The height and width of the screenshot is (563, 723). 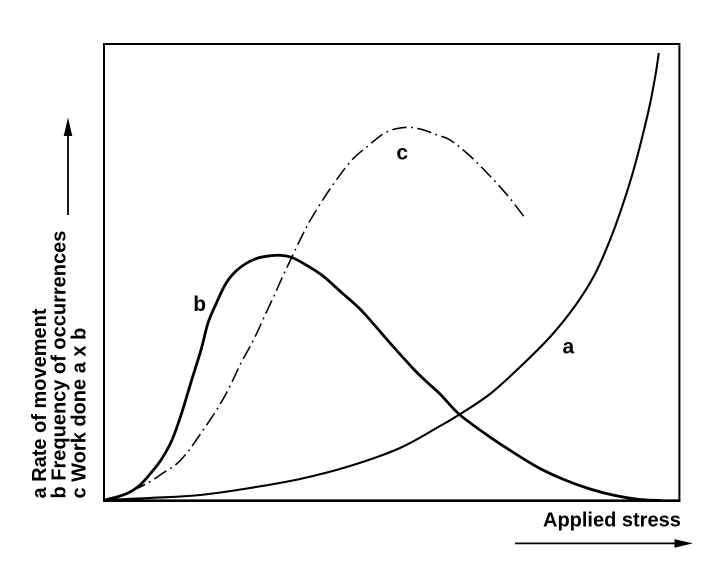 I want to click on svg-text: a Rate of movement, so click(x=40, y=403).